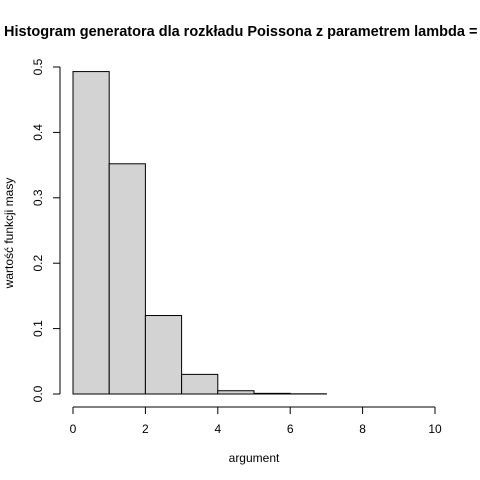  What do you see at coordinates (38, 263) in the screenshot?
I see `y-tick-label: 0.2` at bounding box center [38, 263].